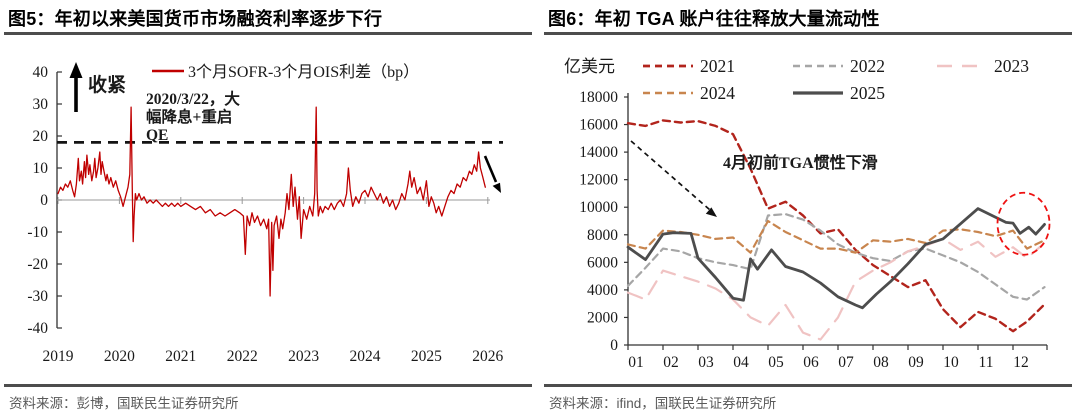 This screenshot has height=417, width=1080. I want to click on event-annotation-line: 幅降息+重启, so click(189, 116).